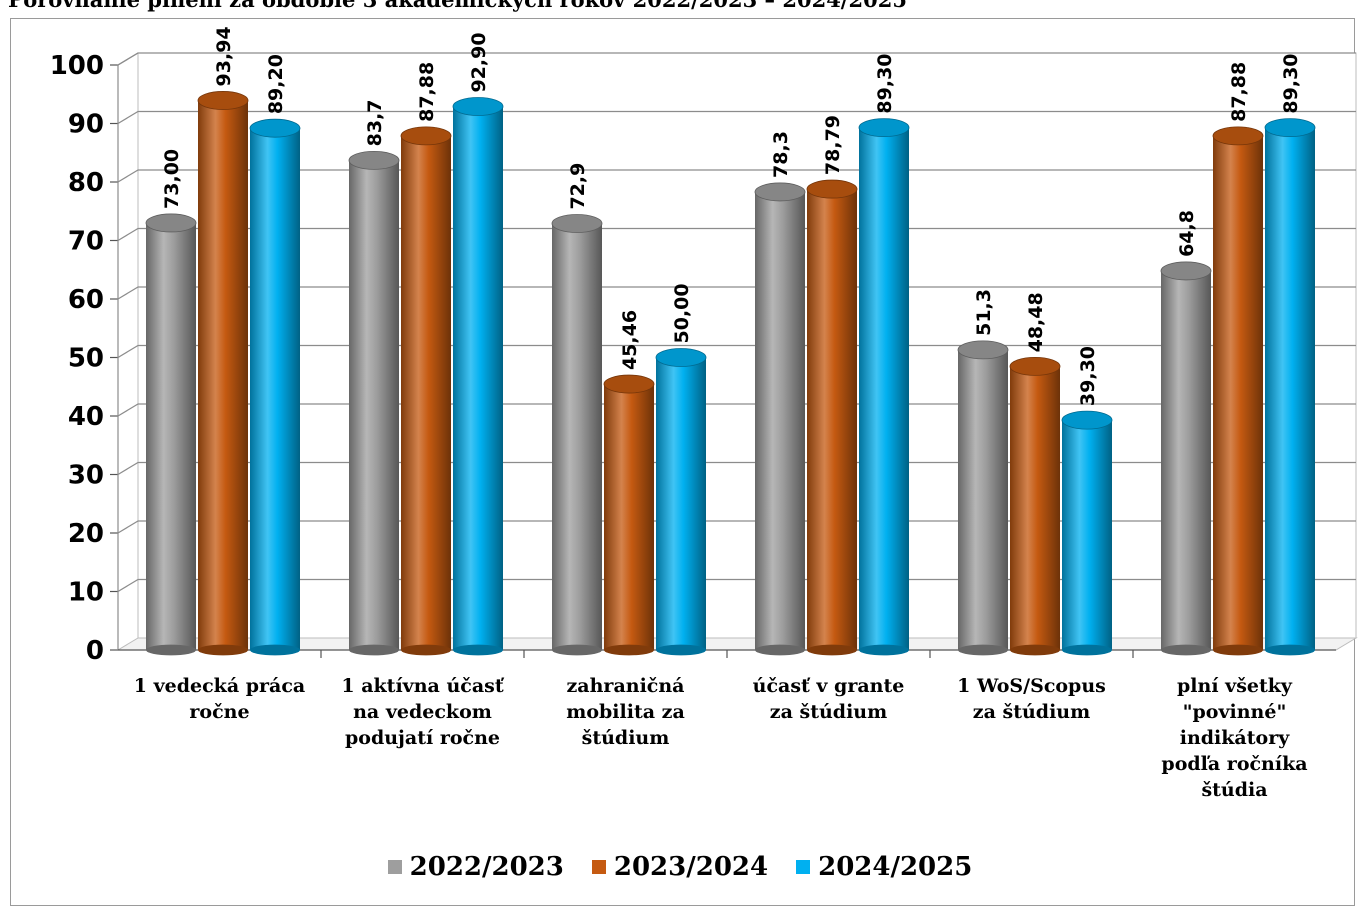  I want to click on y-axis-line, so click(128, 351).